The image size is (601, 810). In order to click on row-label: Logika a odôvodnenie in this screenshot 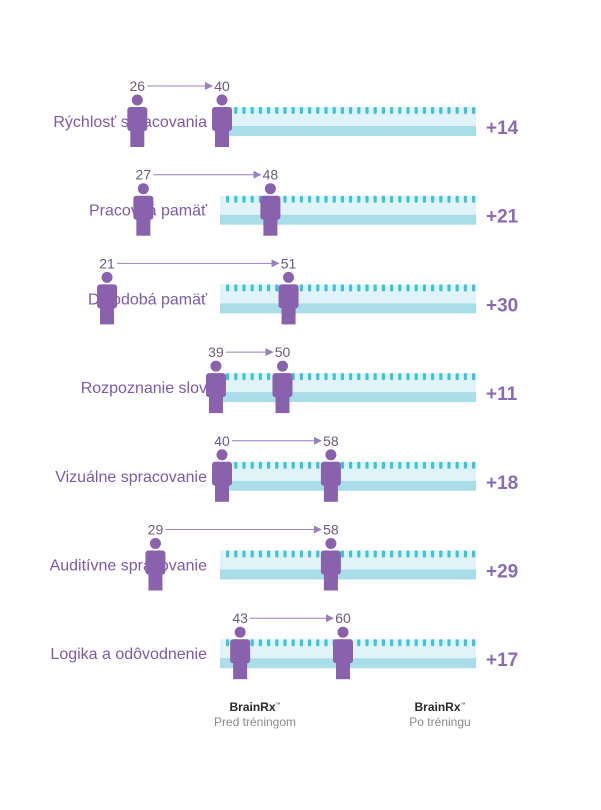, I will do `click(128, 654)`.